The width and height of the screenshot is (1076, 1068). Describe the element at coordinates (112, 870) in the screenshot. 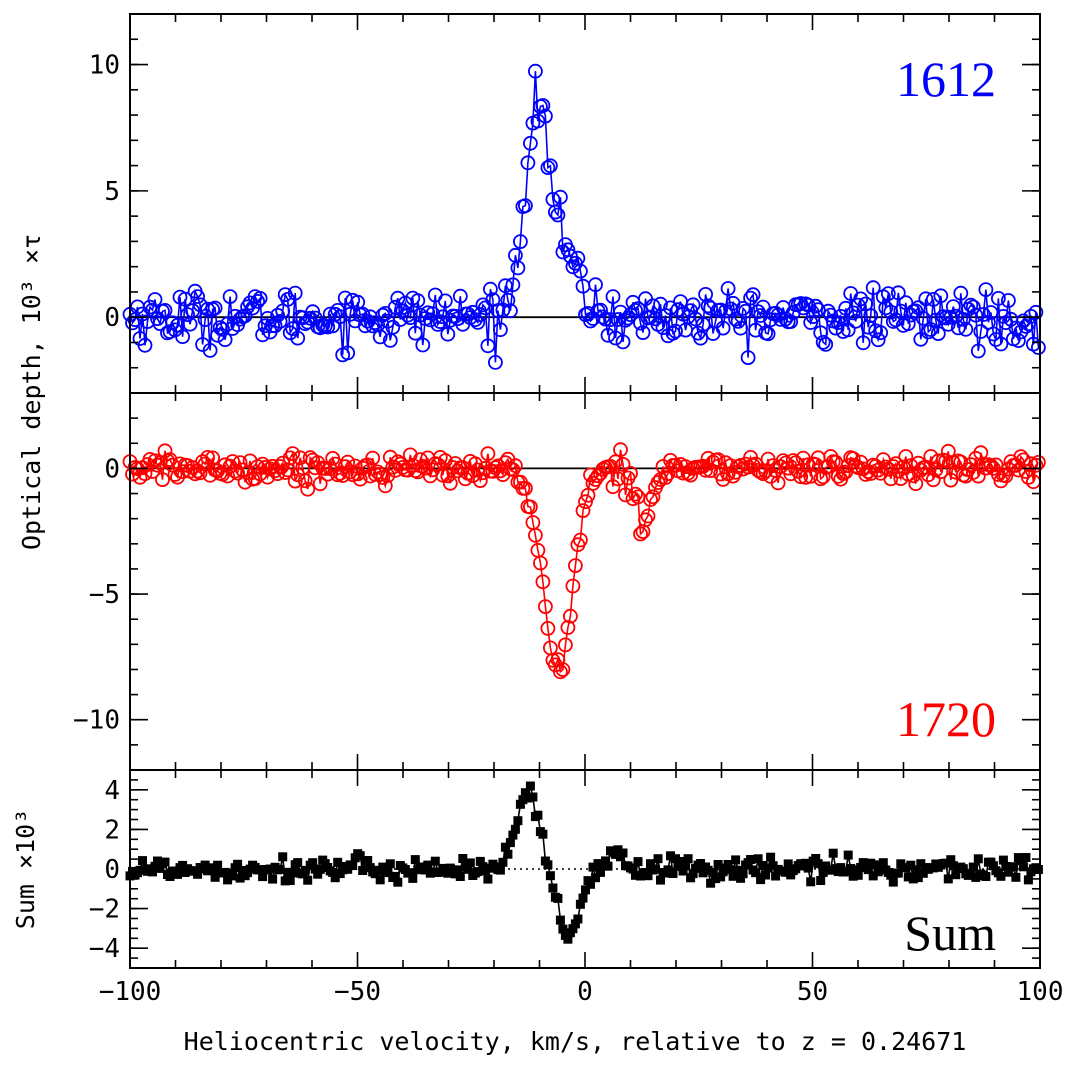

I see `y-tick-label: 0` at that location.